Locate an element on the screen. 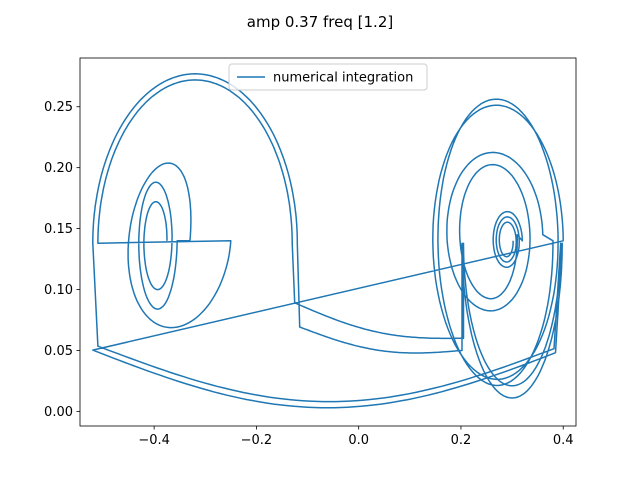  x-tick-label: −0.2 is located at coordinates (257, 440).